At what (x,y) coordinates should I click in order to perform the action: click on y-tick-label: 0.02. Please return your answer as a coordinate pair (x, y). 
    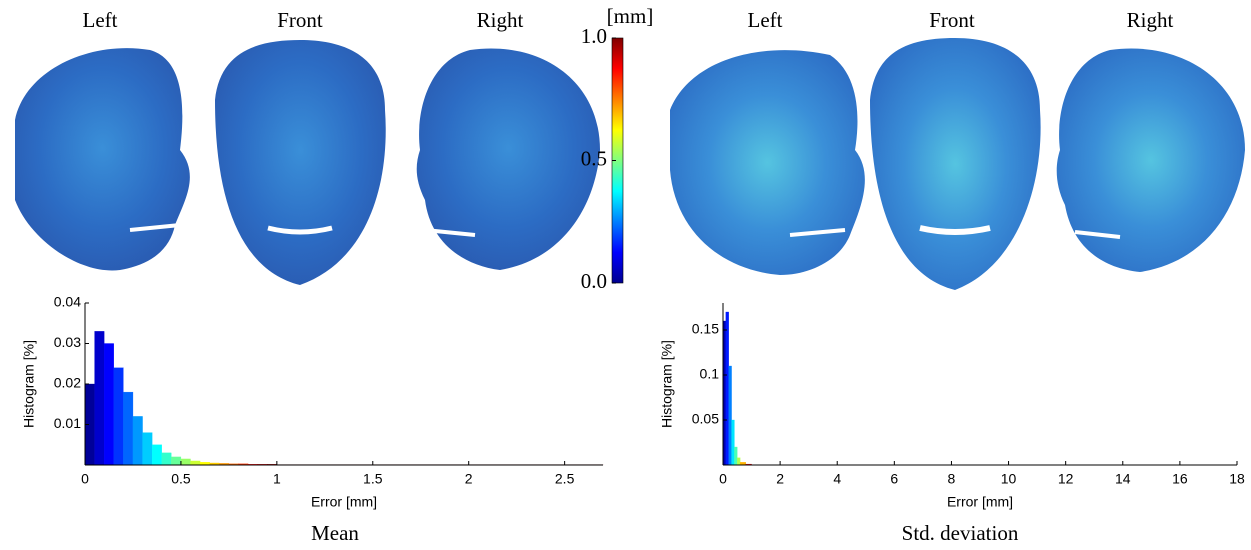
    Looking at the image, I should click on (67, 383).